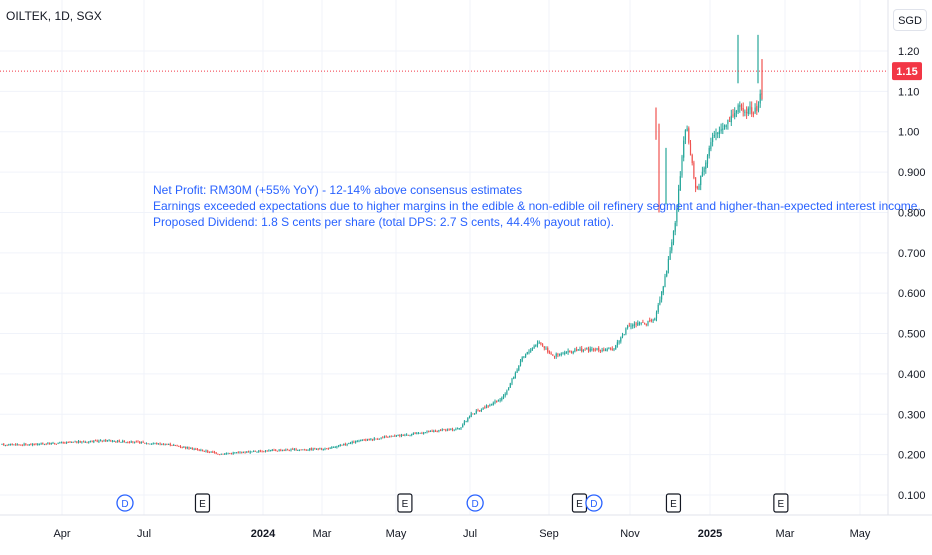  Describe the element at coordinates (144, 534) in the screenshot. I see `x-tick-label: Jul` at that location.